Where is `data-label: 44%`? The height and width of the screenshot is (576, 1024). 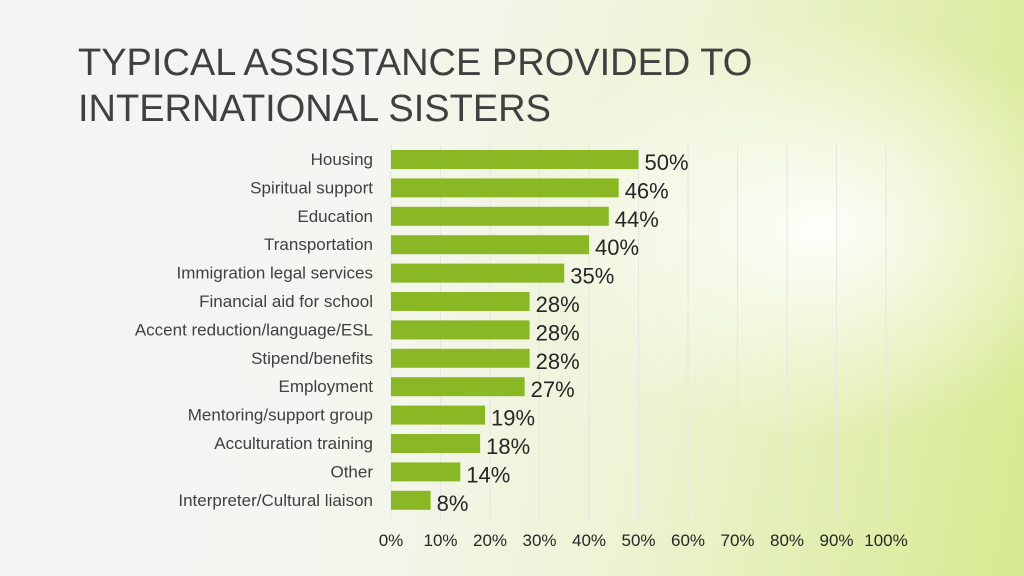
data-label: 44% is located at coordinates (637, 219).